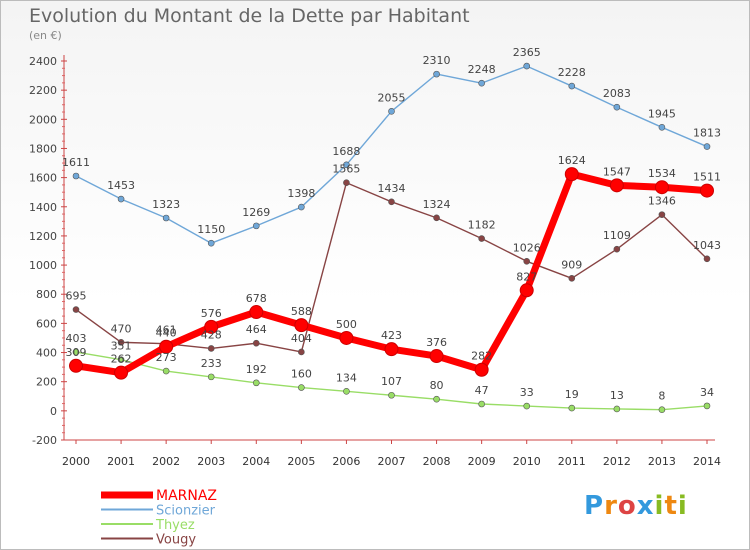 The image size is (750, 550). Describe the element at coordinates (662, 113) in the screenshot. I see `data-label-scionzier: 1945` at that location.